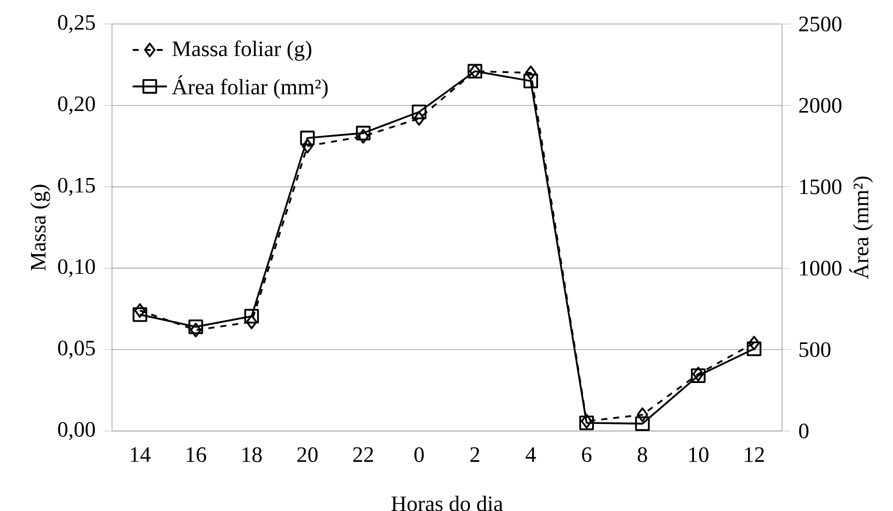 The height and width of the screenshot is (511, 893). What do you see at coordinates (76, 268) in the screenshot?
I see `y-tick-label: 0,10` at bounding box center [76, 268].